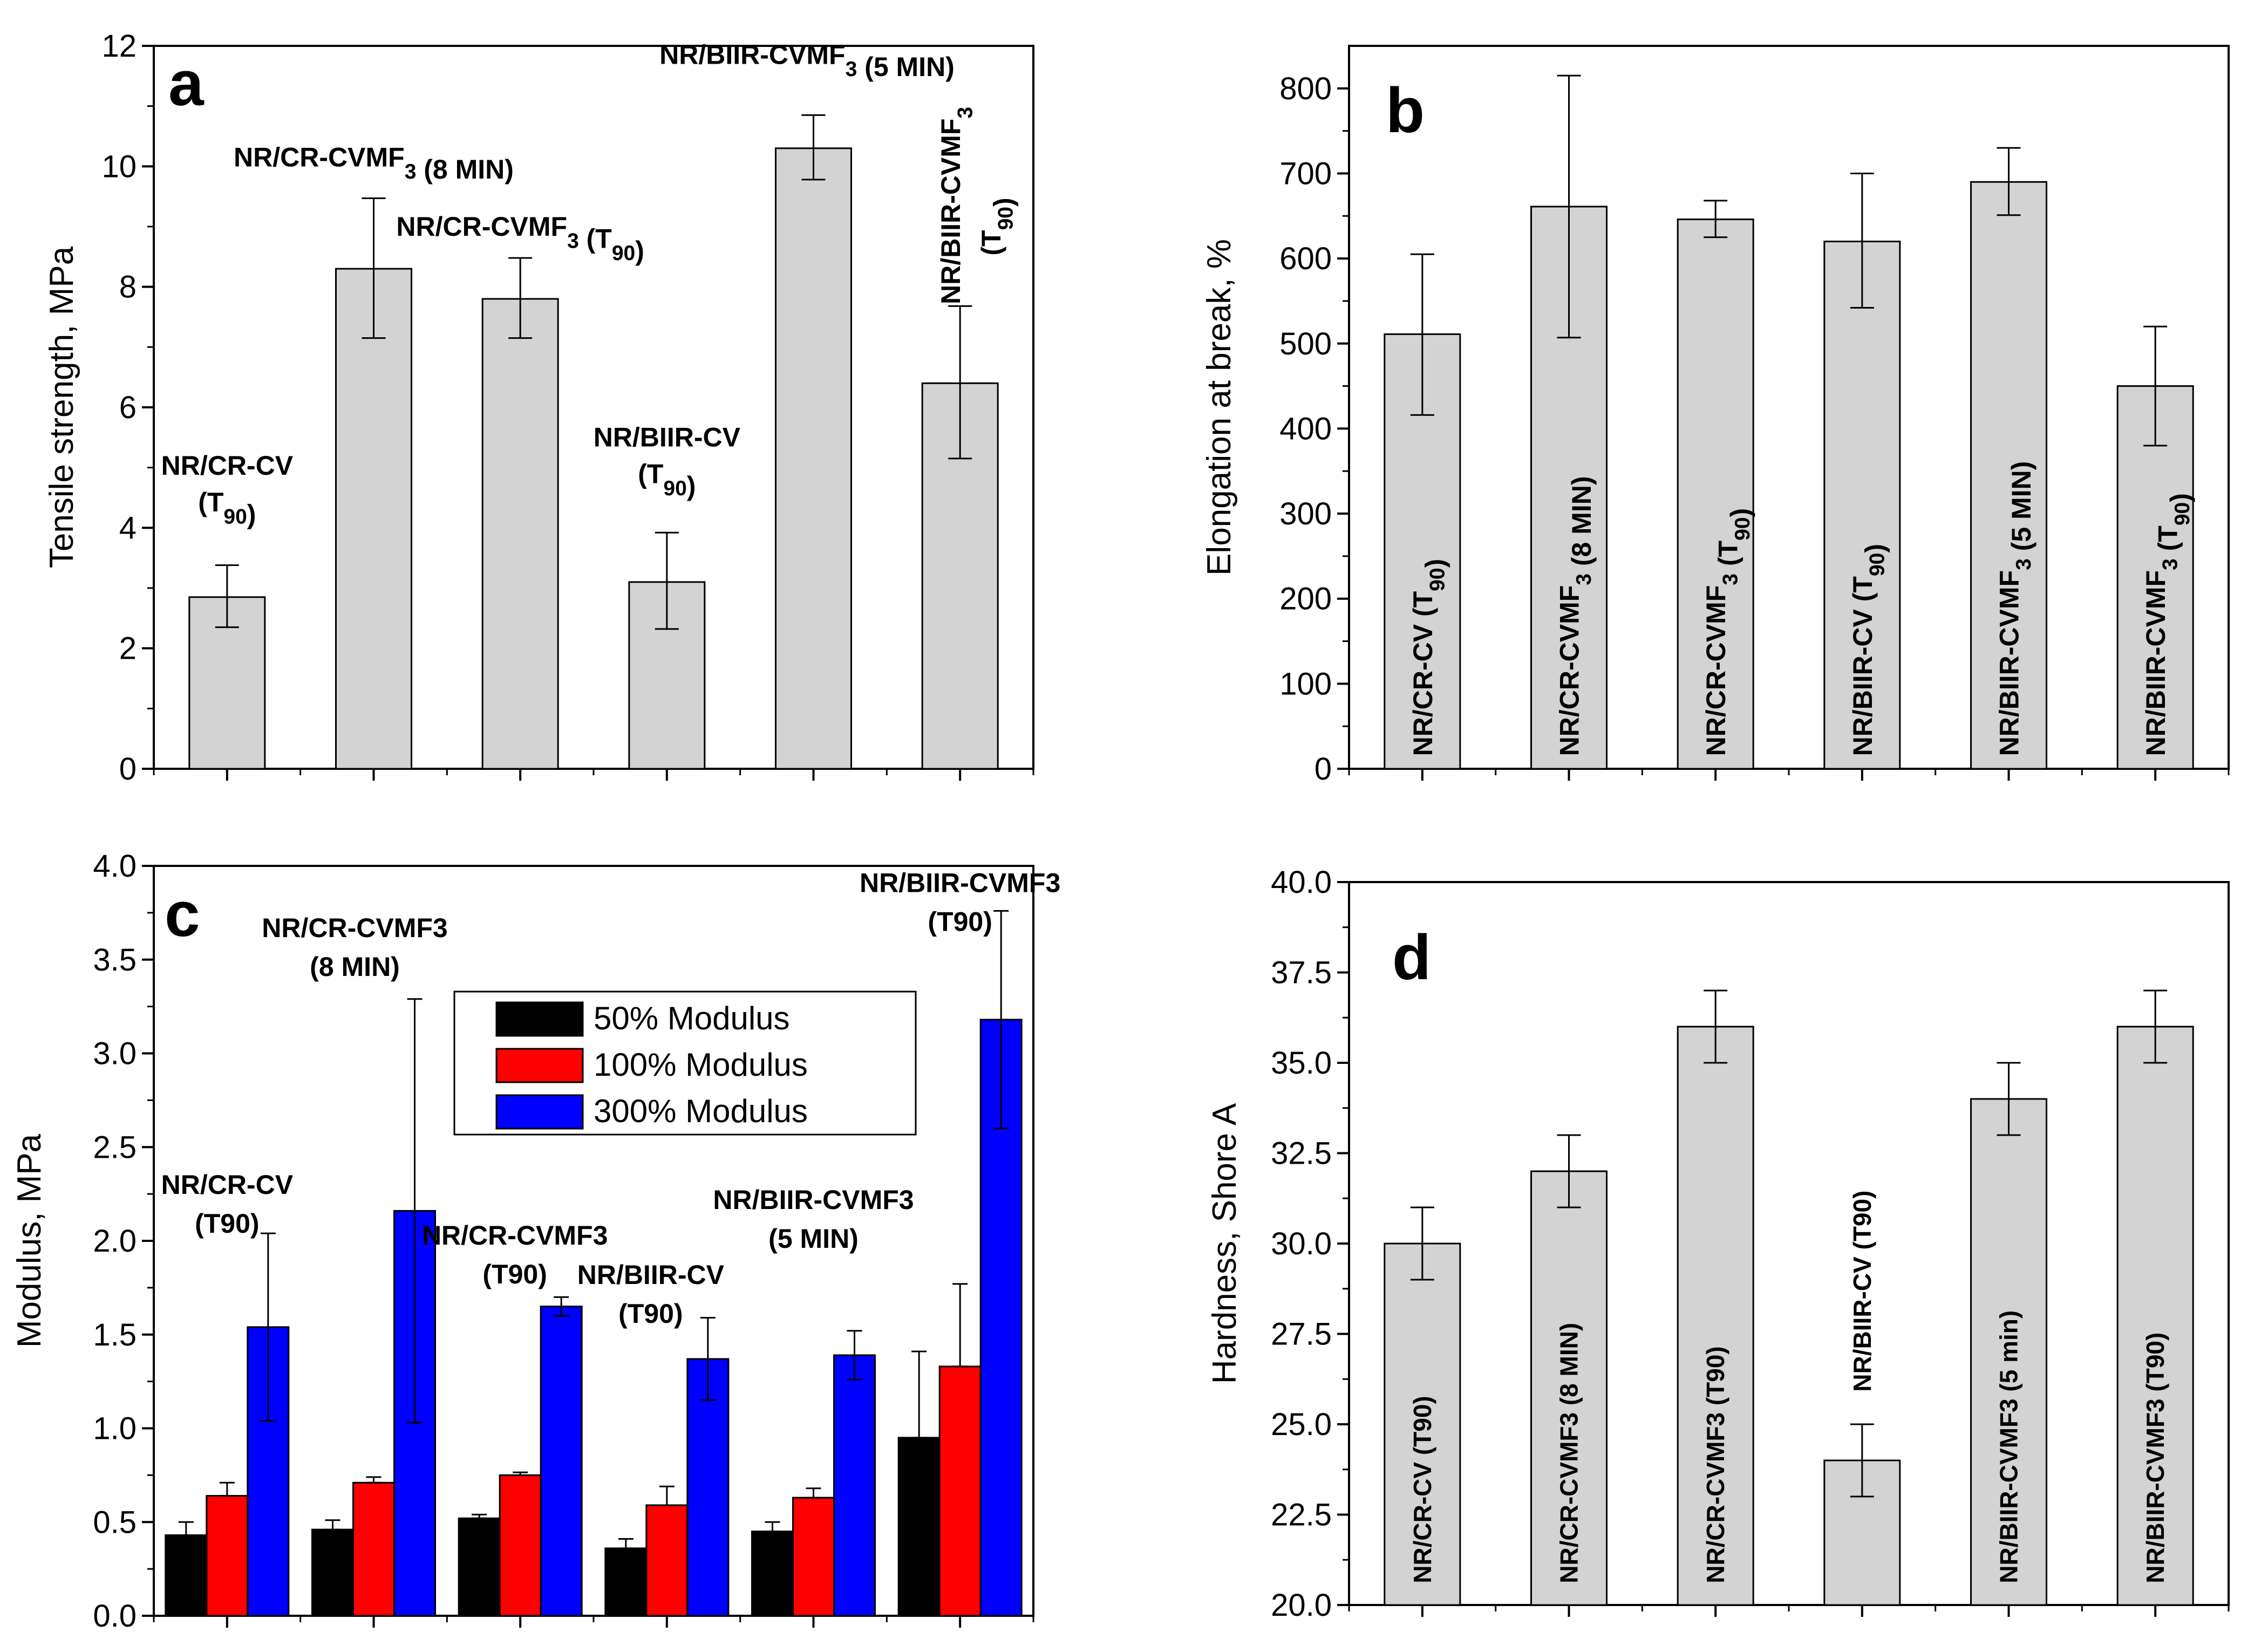  I want to click on panel-letter: c, so click(182, 914).